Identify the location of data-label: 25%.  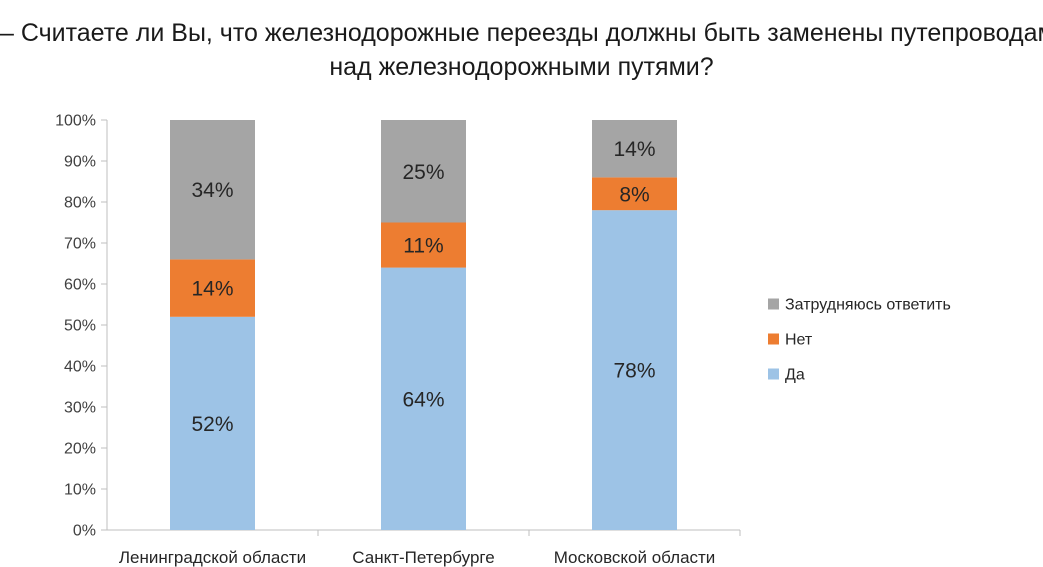
(423, 172).